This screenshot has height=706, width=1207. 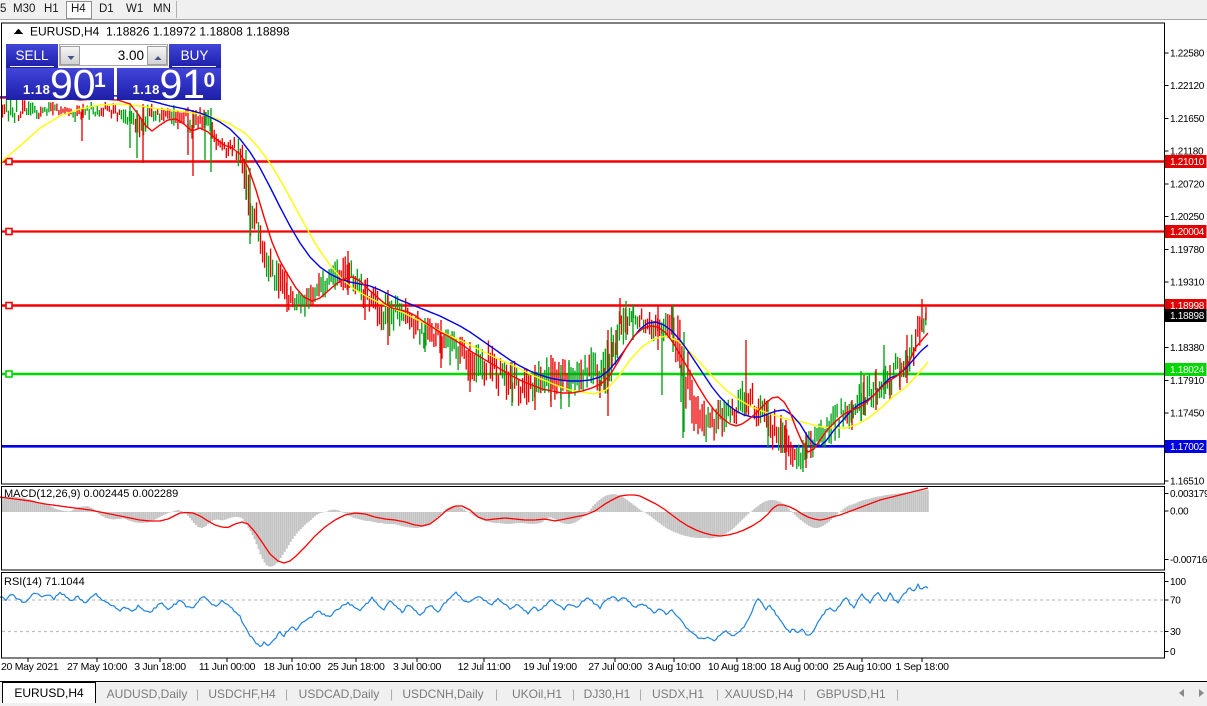 What do you see at coordinates (615, 667) in the screenshot?
I see `svg-text: 27 Jul 00:00` at bounding box center [615, 667].